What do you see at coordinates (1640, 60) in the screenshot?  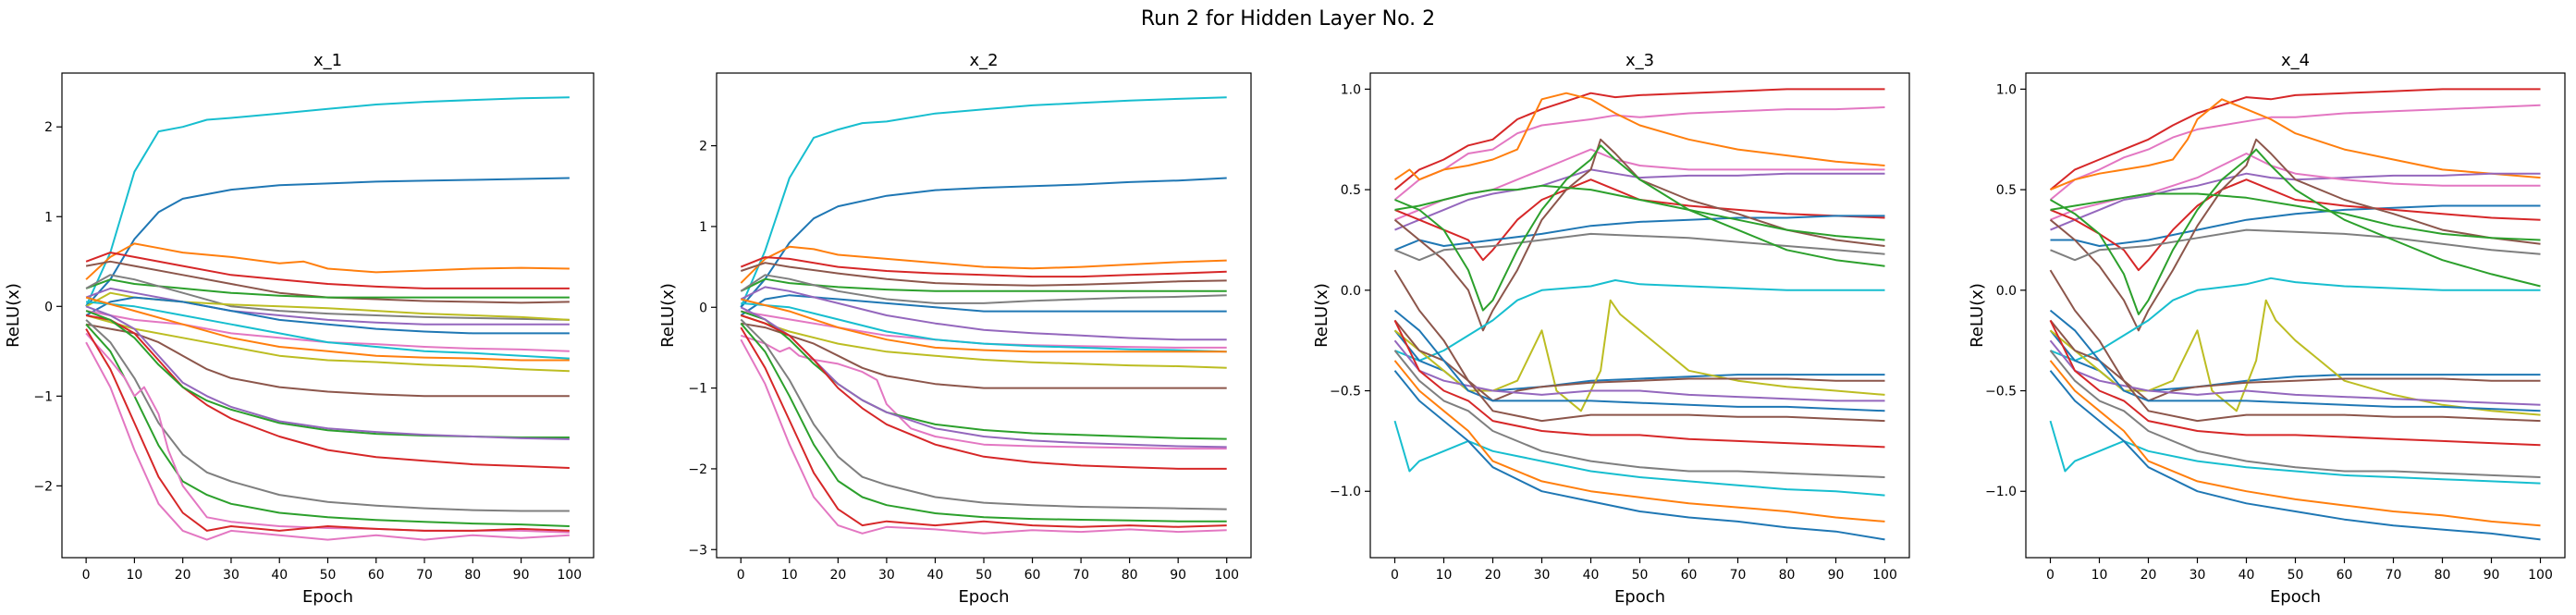 I see `subplot-title: x_3` at bounding box center [1640, 60].